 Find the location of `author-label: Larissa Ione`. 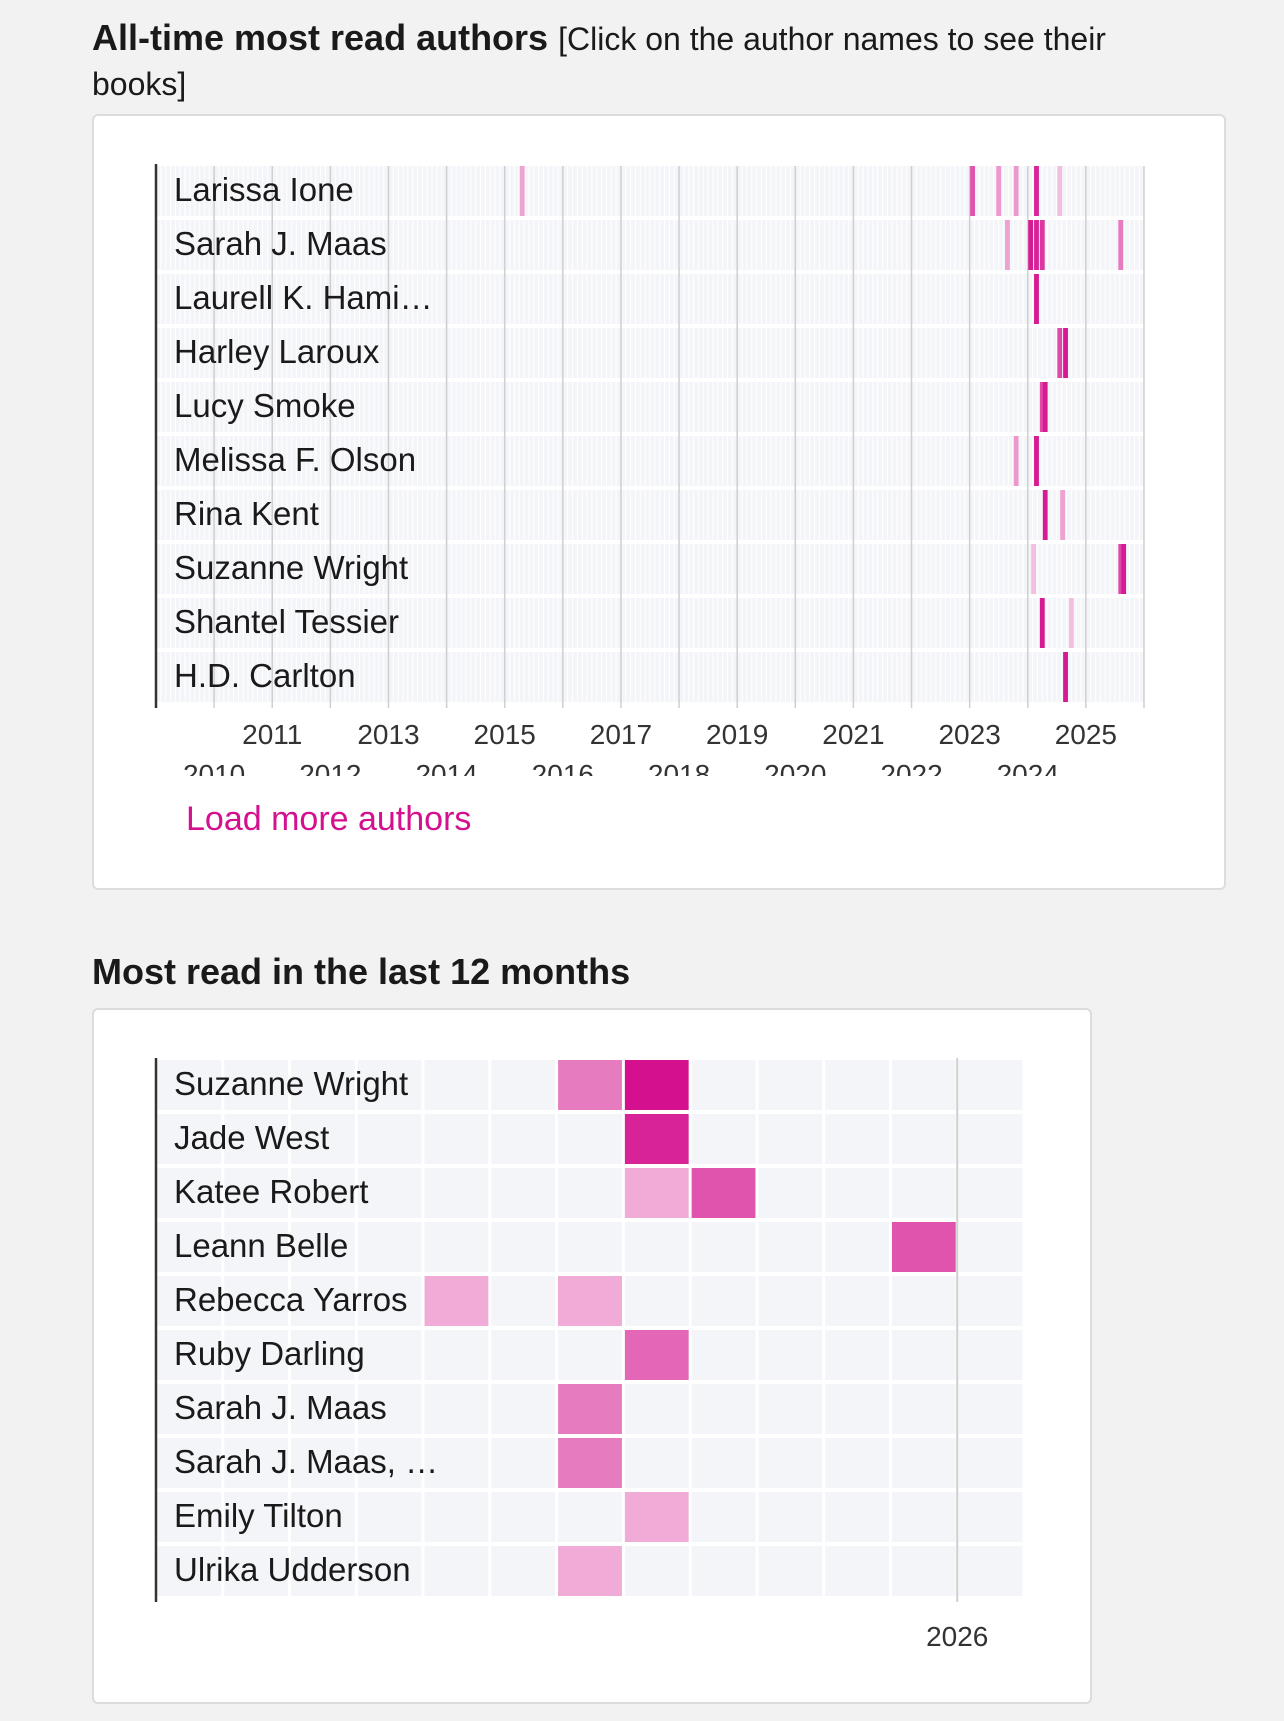

author-label: Larissa Ione is located at coordinates (264, 189).